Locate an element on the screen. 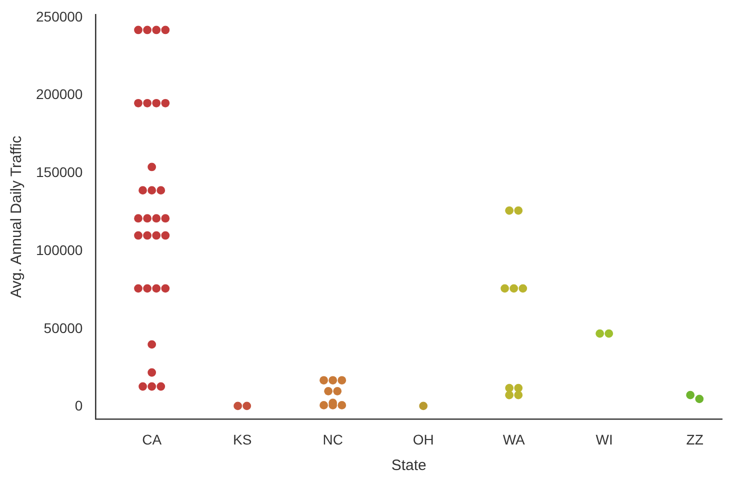 The image size is (730, 481). x-tick-label: NC is located at coordinates (332, 439).